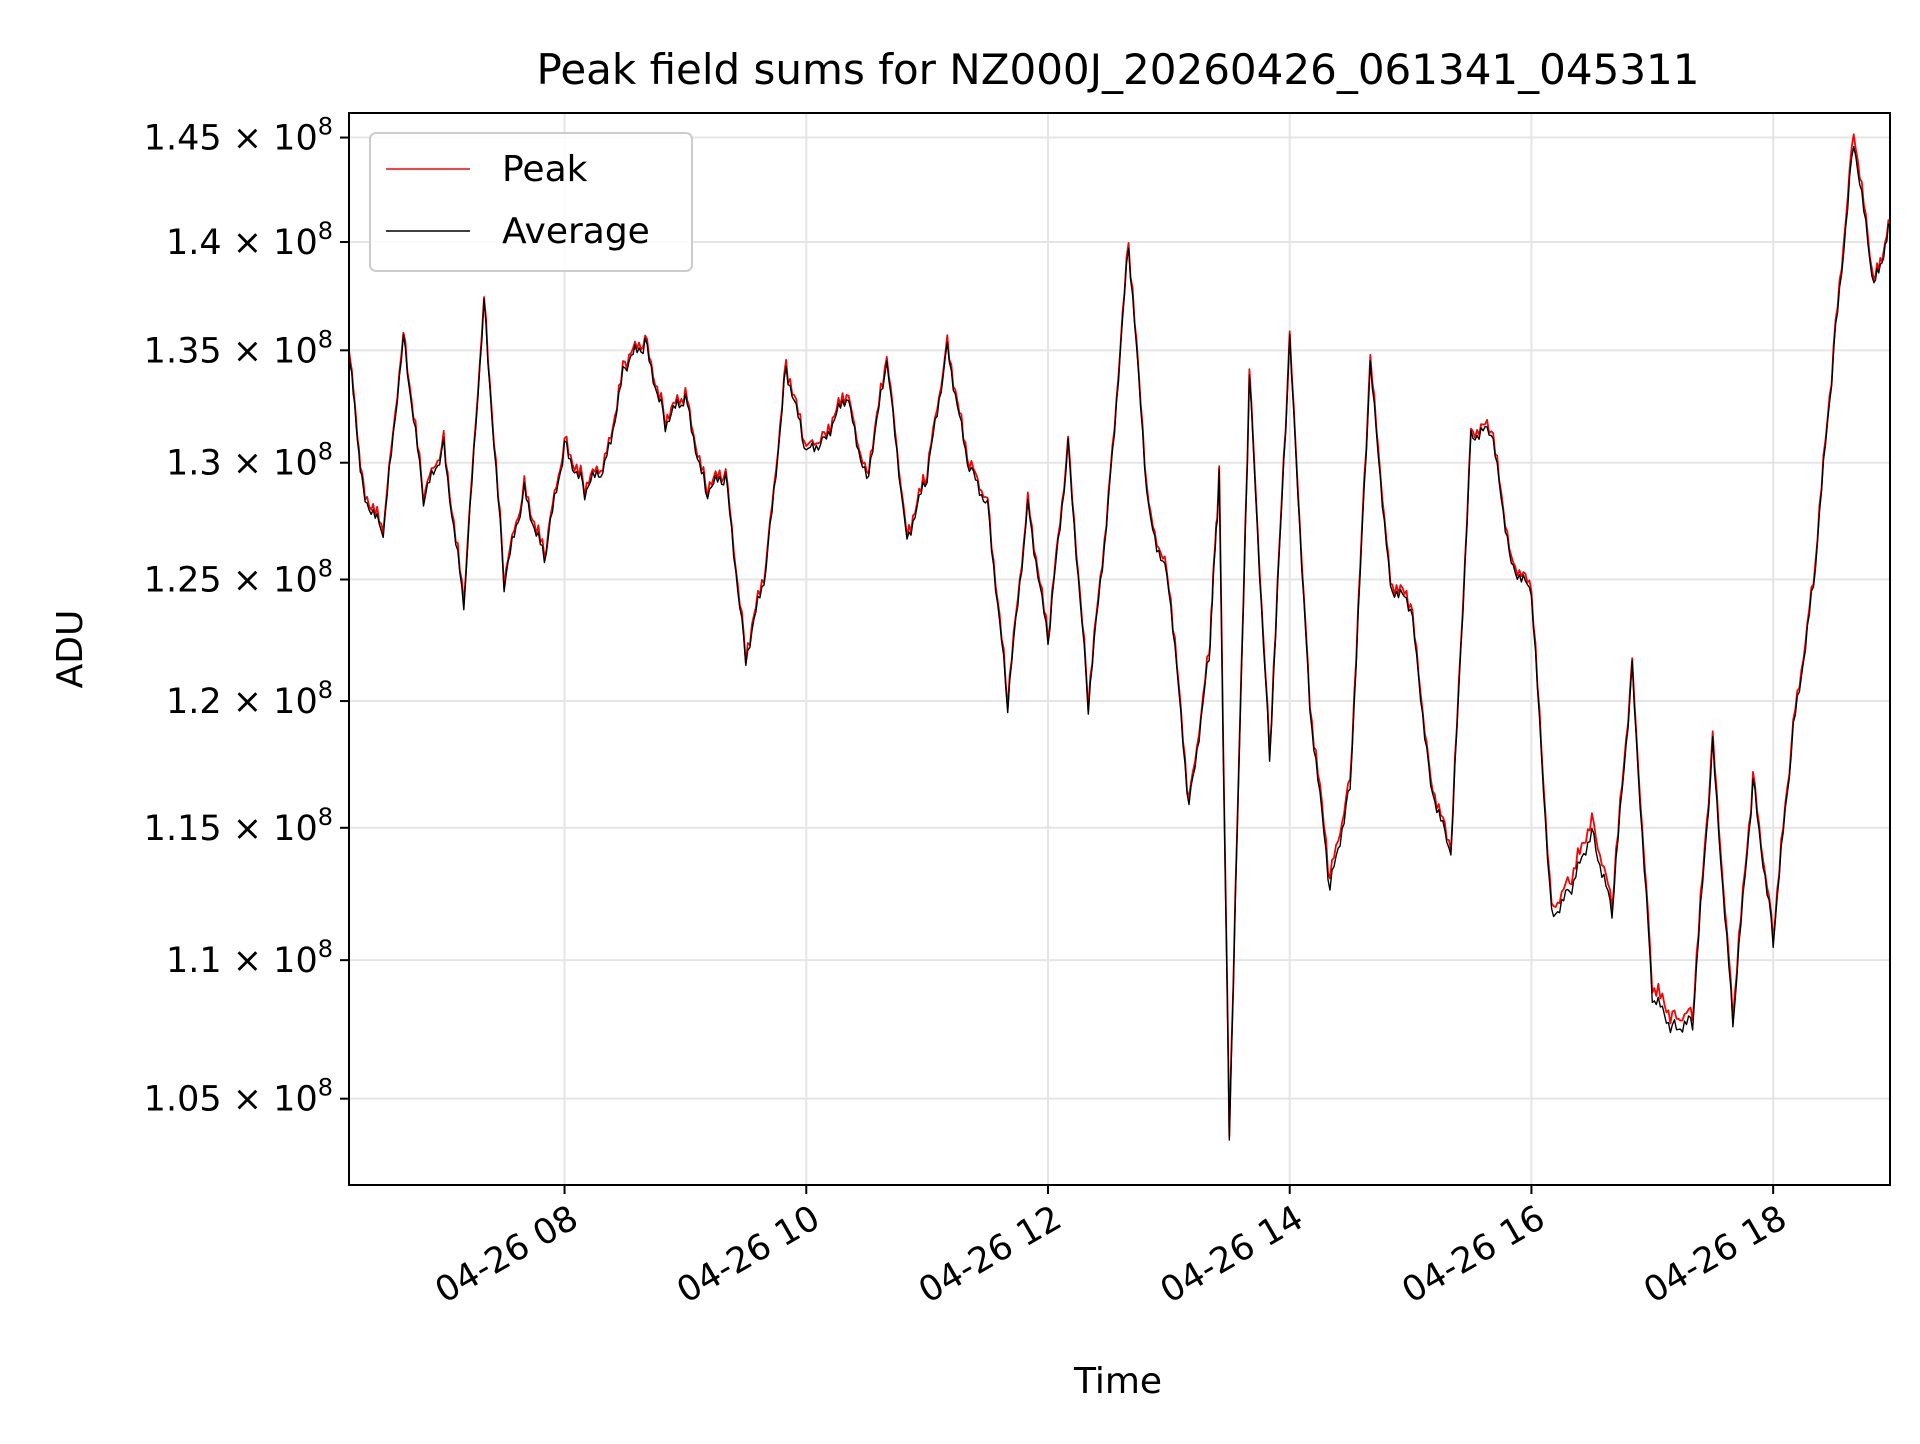  I want to click on y-tick-label: 1.3 × 108, so click(249, 461).